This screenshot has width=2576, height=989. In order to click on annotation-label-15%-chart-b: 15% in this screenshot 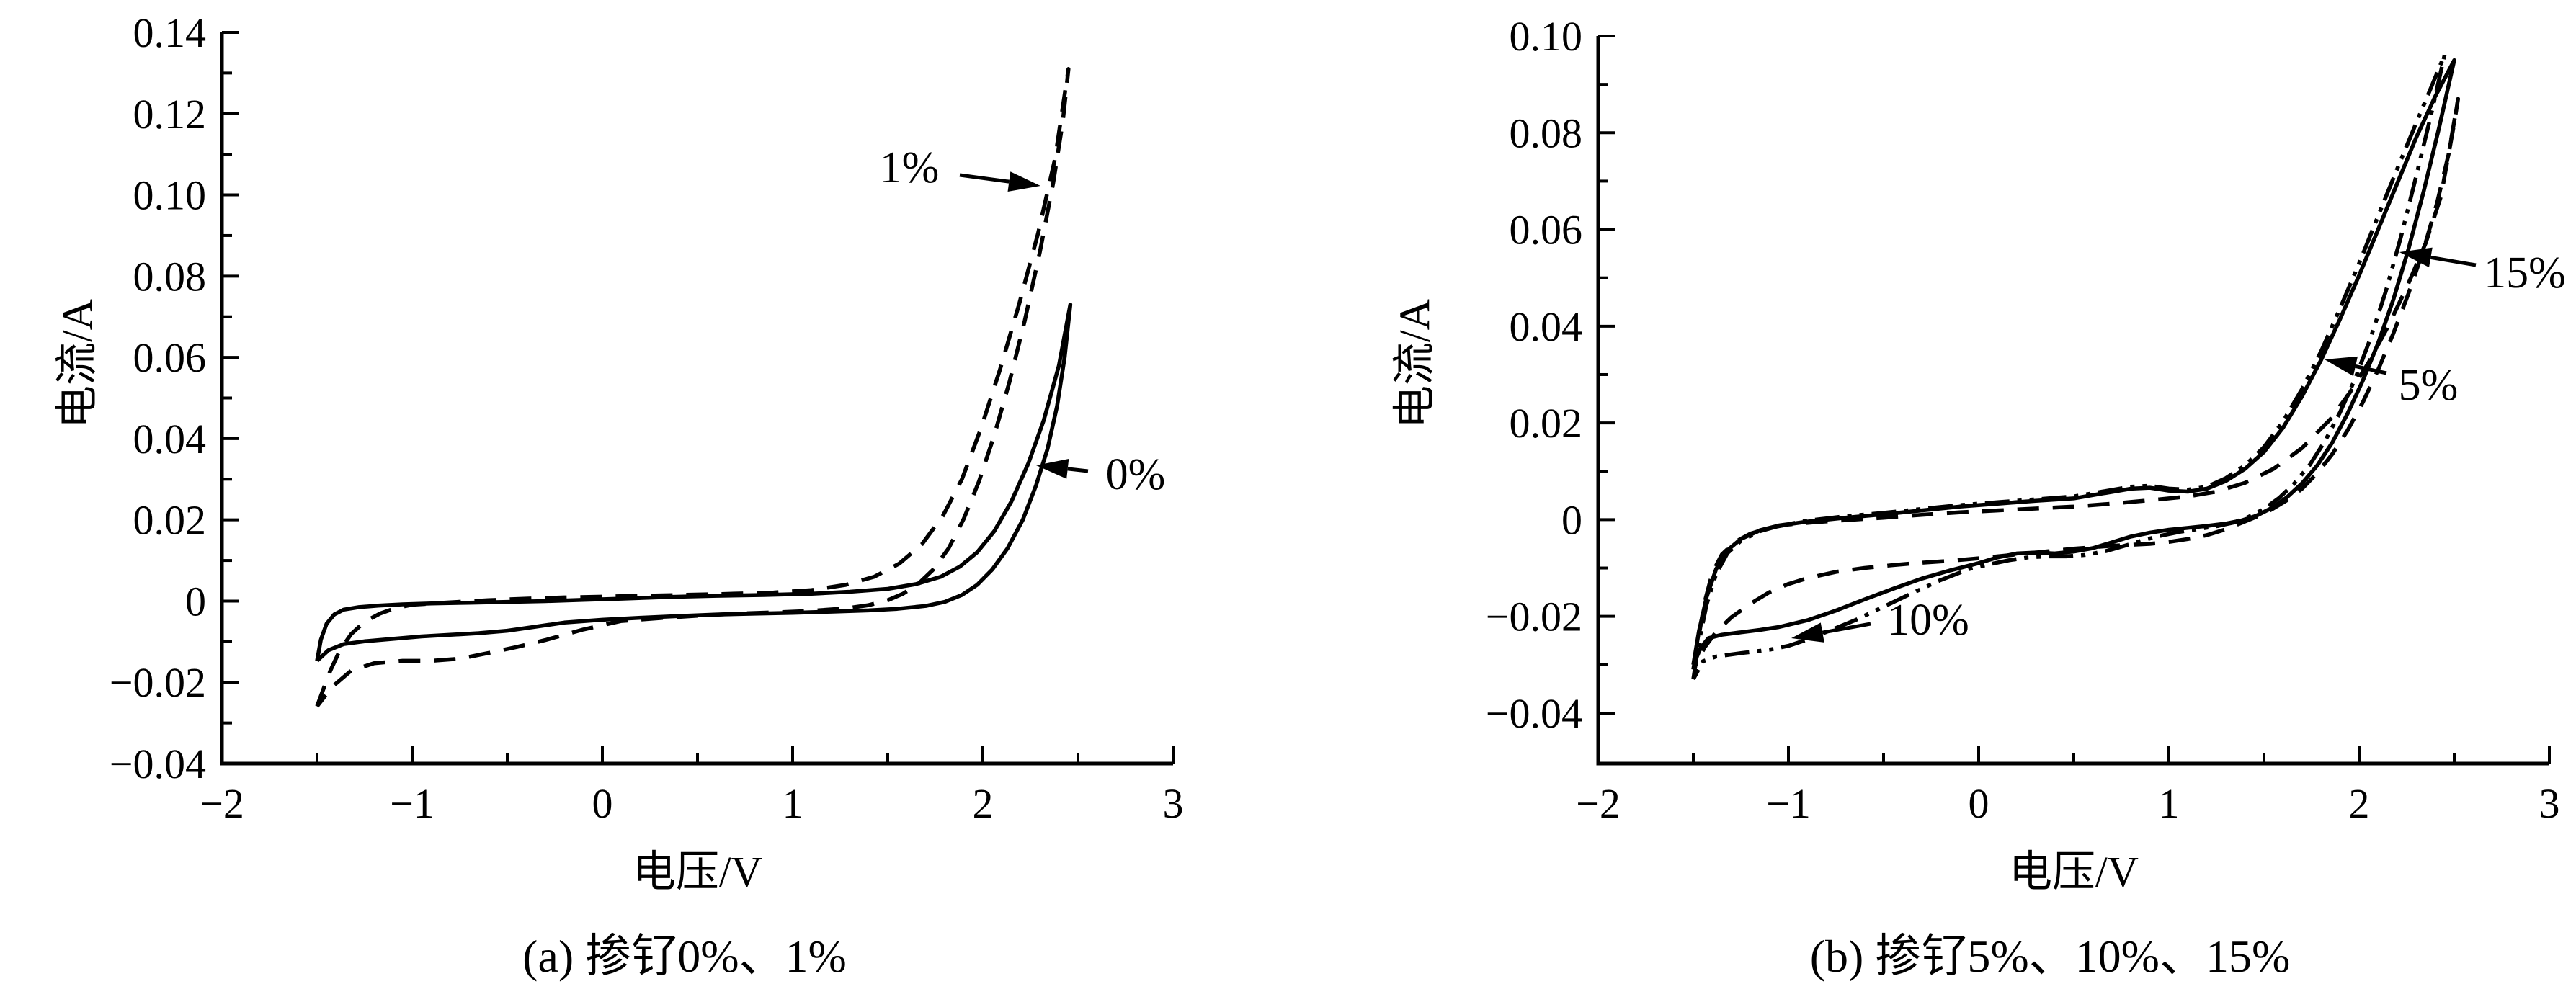, I will do `click(2525, 273)`.